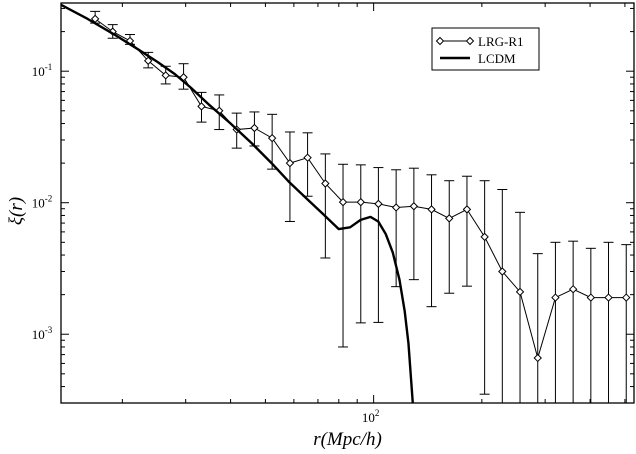 This screenshot has width=636, height=454. I want to click on legend-label: LCDM, so click(497, 58).